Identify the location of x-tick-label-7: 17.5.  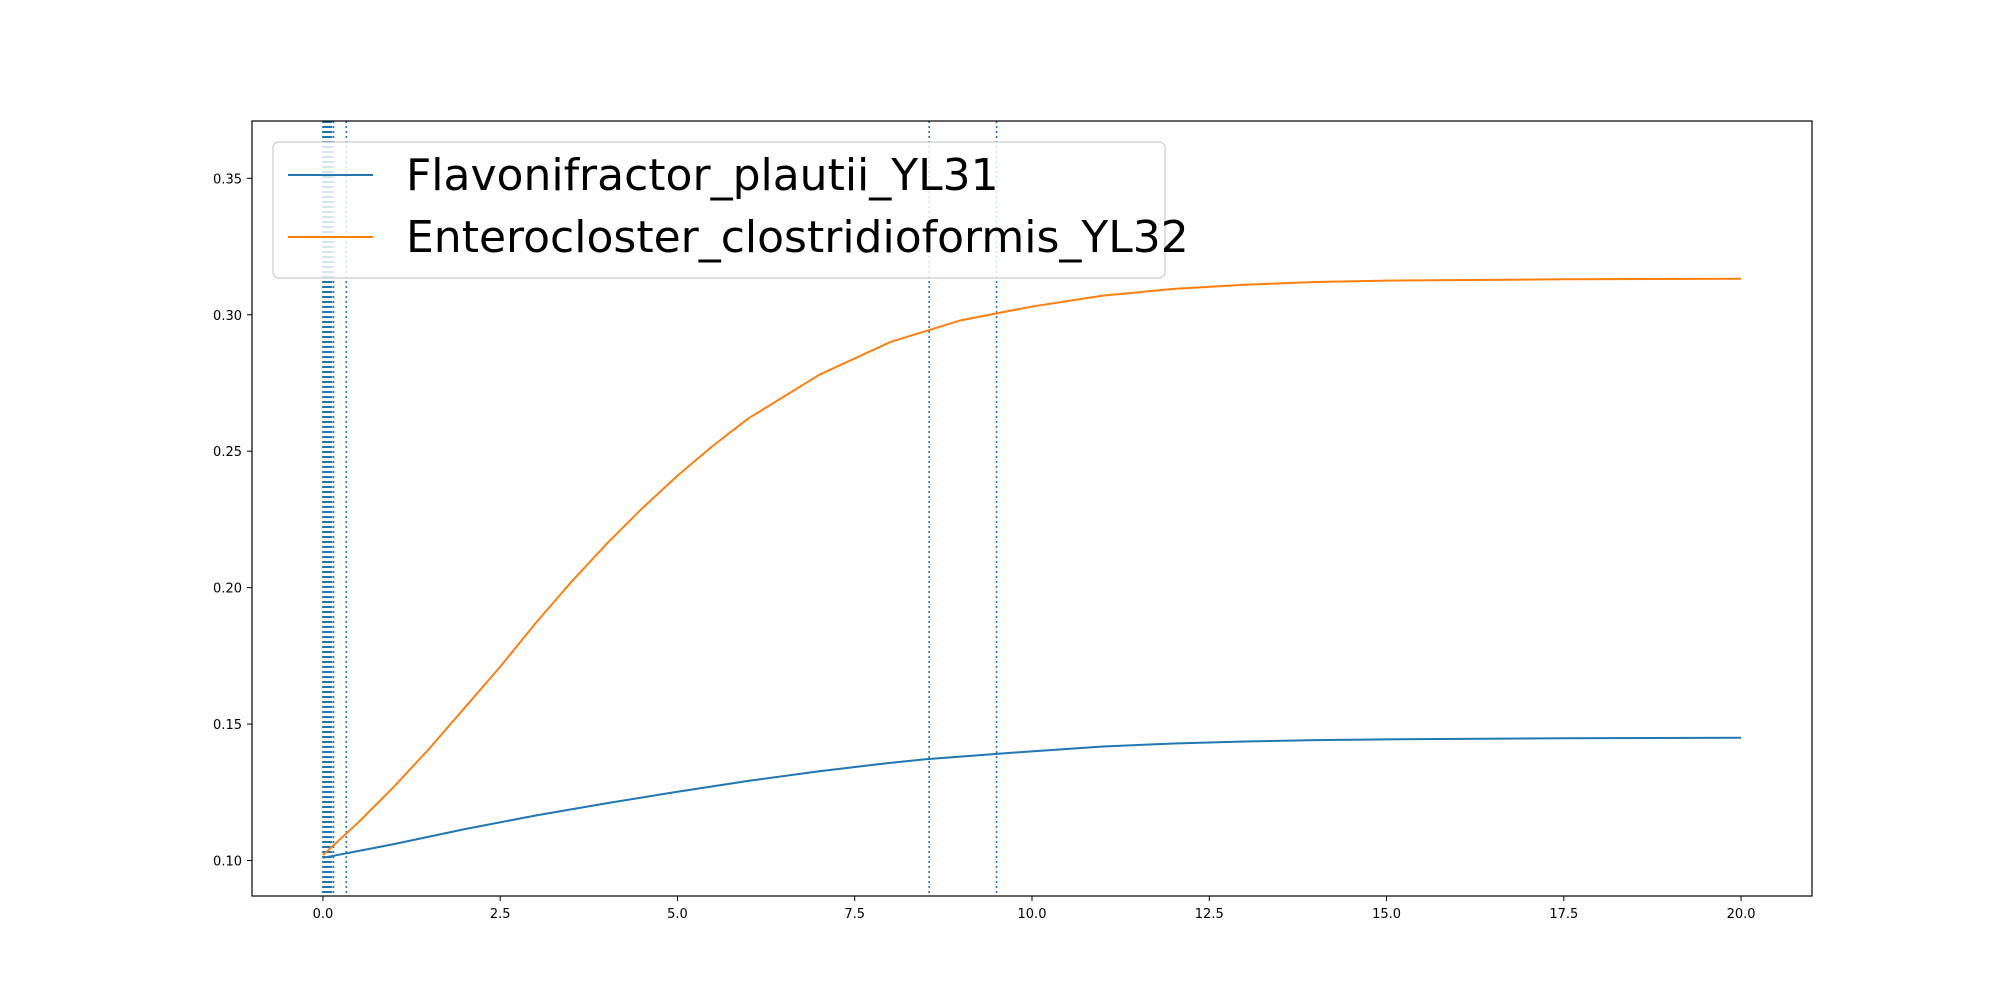
(1563, 914).